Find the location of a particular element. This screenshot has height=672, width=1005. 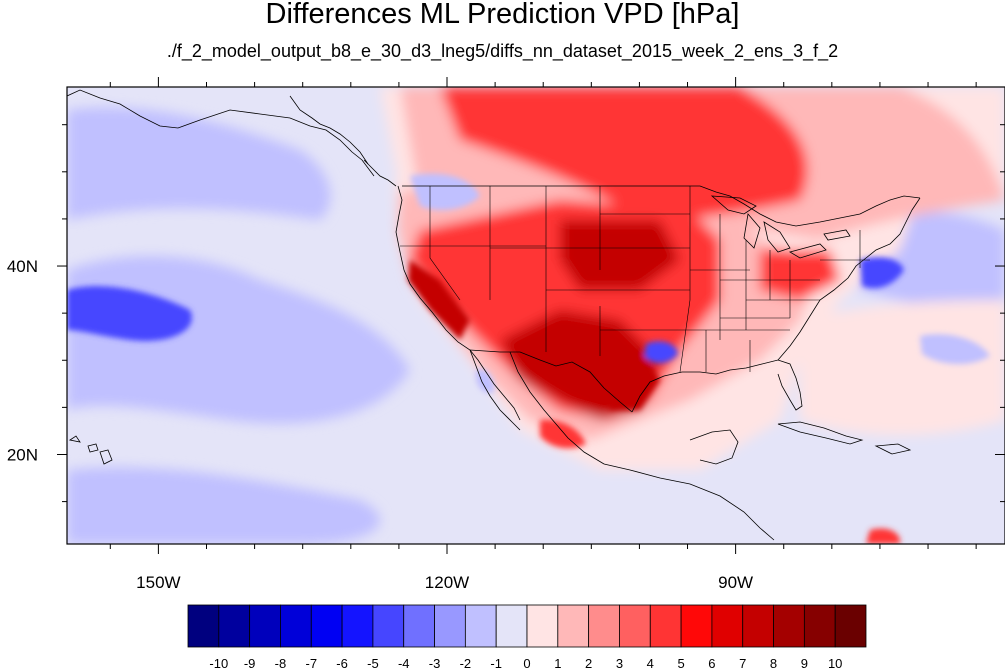

colorbar-label: 4 is located at coordinates (650, 663).